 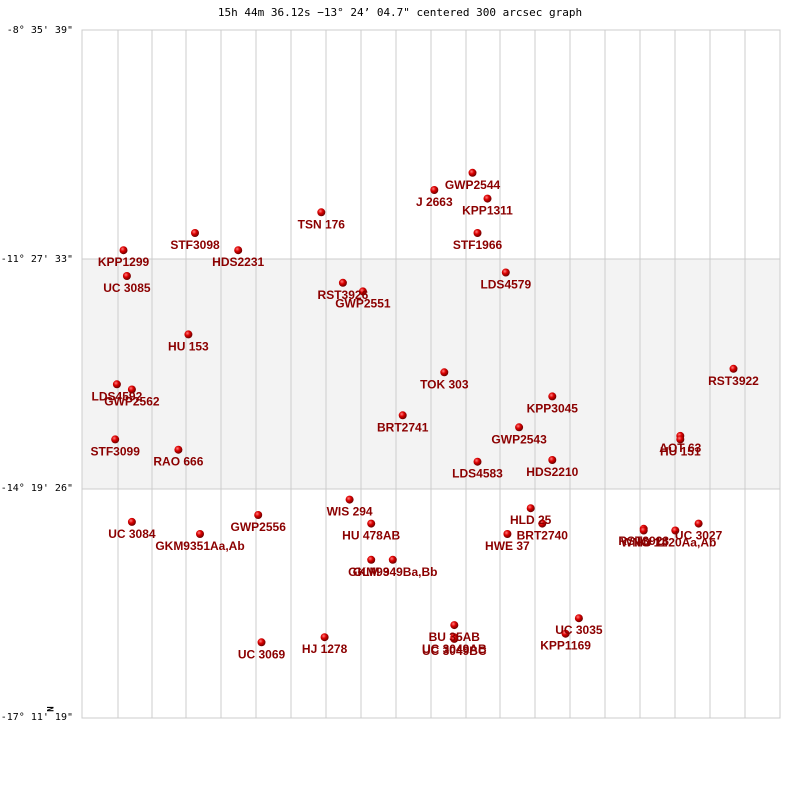 What do you see at coordinates (258, 515) in the screenshot?
I see `star-point-gwp2556` at bounding box center [258, 515].